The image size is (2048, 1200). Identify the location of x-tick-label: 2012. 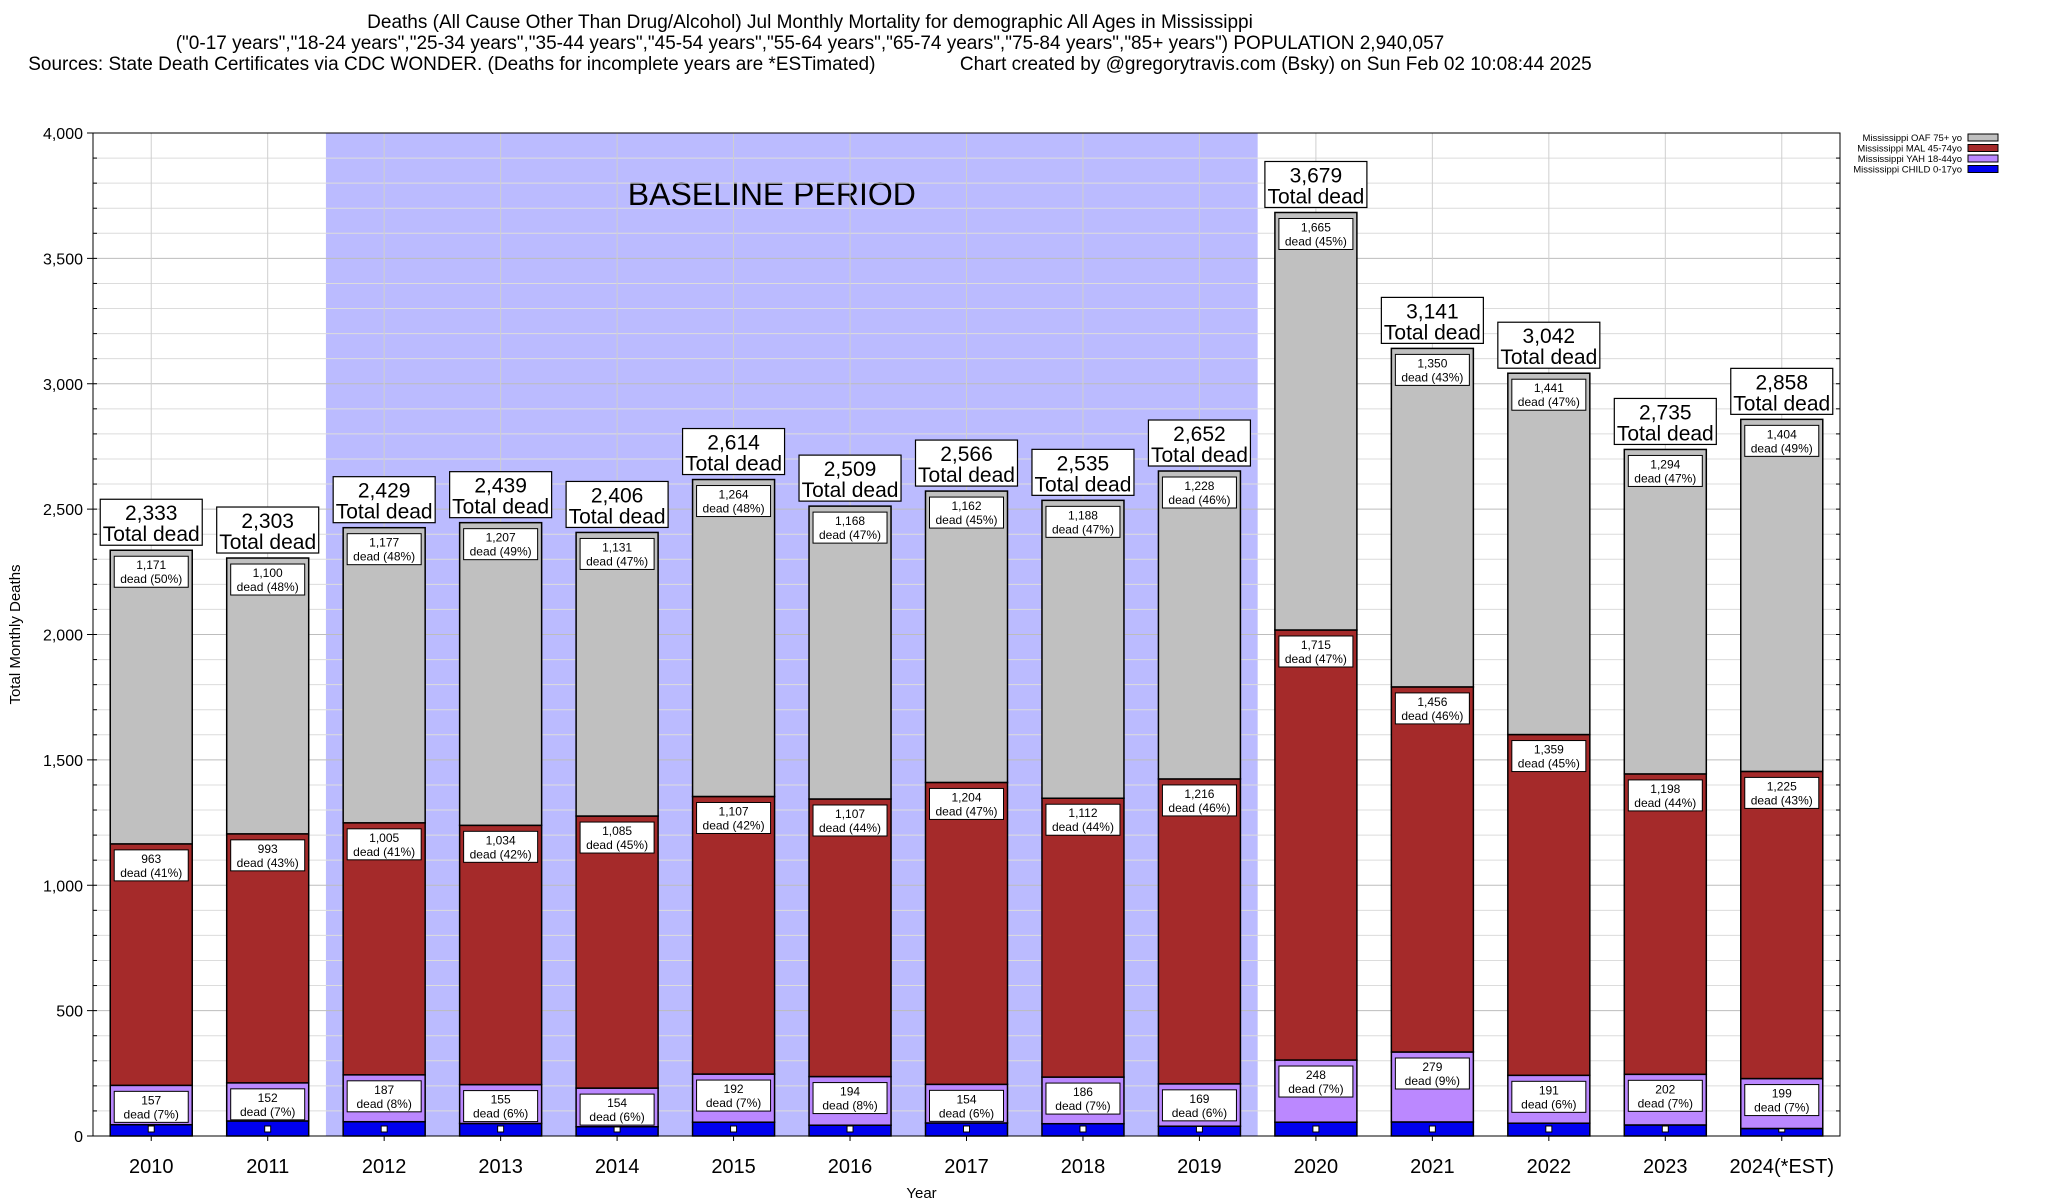
(384, 1167).